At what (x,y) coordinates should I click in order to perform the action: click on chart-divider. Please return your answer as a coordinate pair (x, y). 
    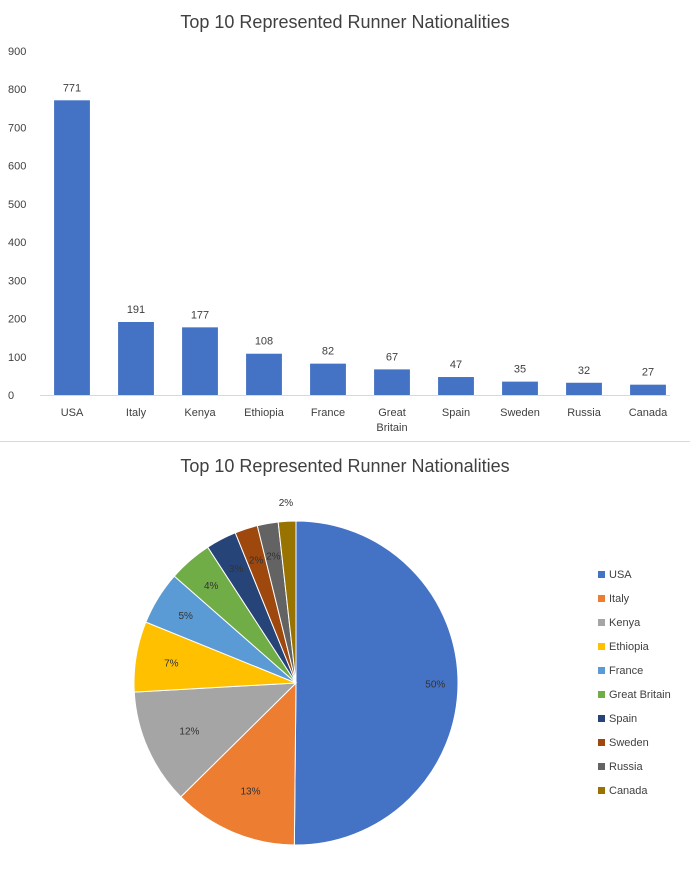
    Looking at the image, I should click on (345, 441).